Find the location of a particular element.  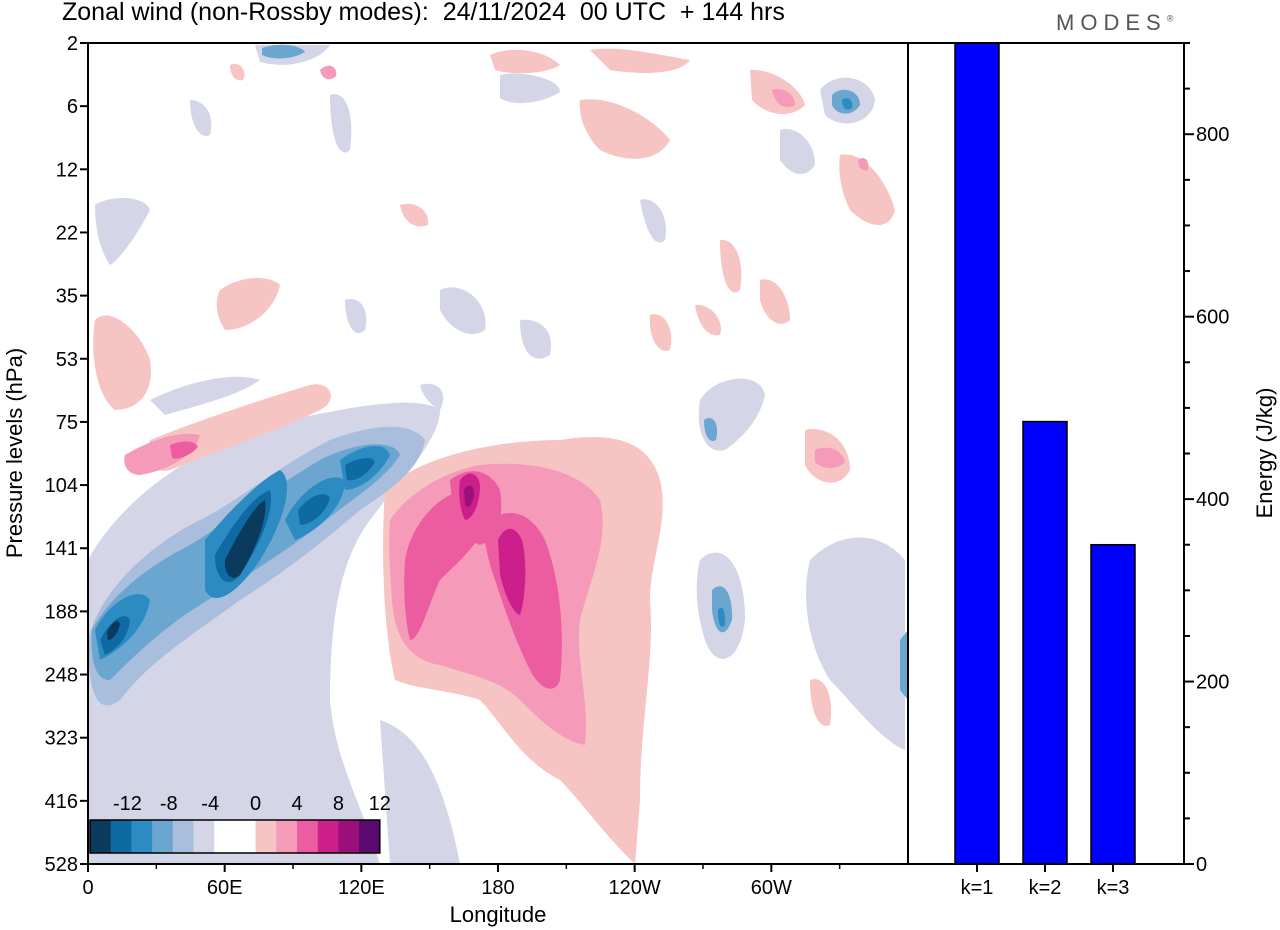

y-tick-label: 53 is located at coordinates (67, 360).